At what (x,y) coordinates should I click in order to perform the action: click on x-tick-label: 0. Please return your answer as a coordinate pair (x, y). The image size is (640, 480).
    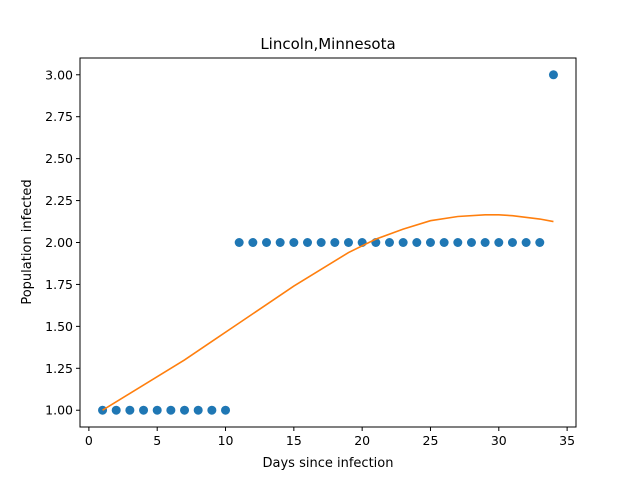
    Looking at the image, I should click on (89, 440).